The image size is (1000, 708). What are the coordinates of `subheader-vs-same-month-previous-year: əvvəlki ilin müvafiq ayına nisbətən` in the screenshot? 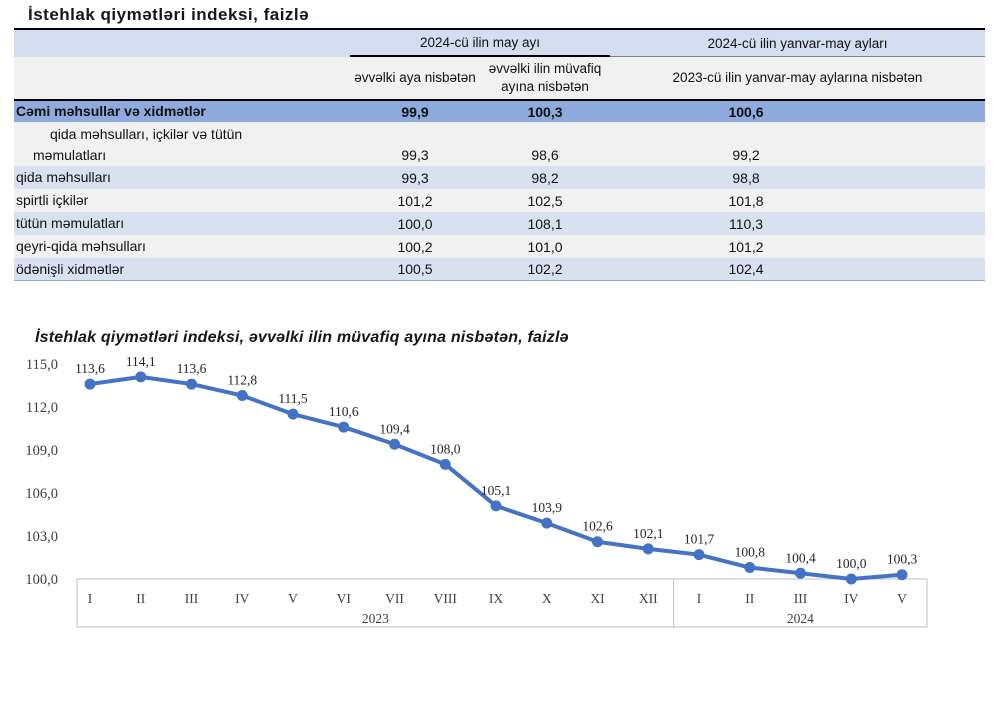 It's located at (545, 78).